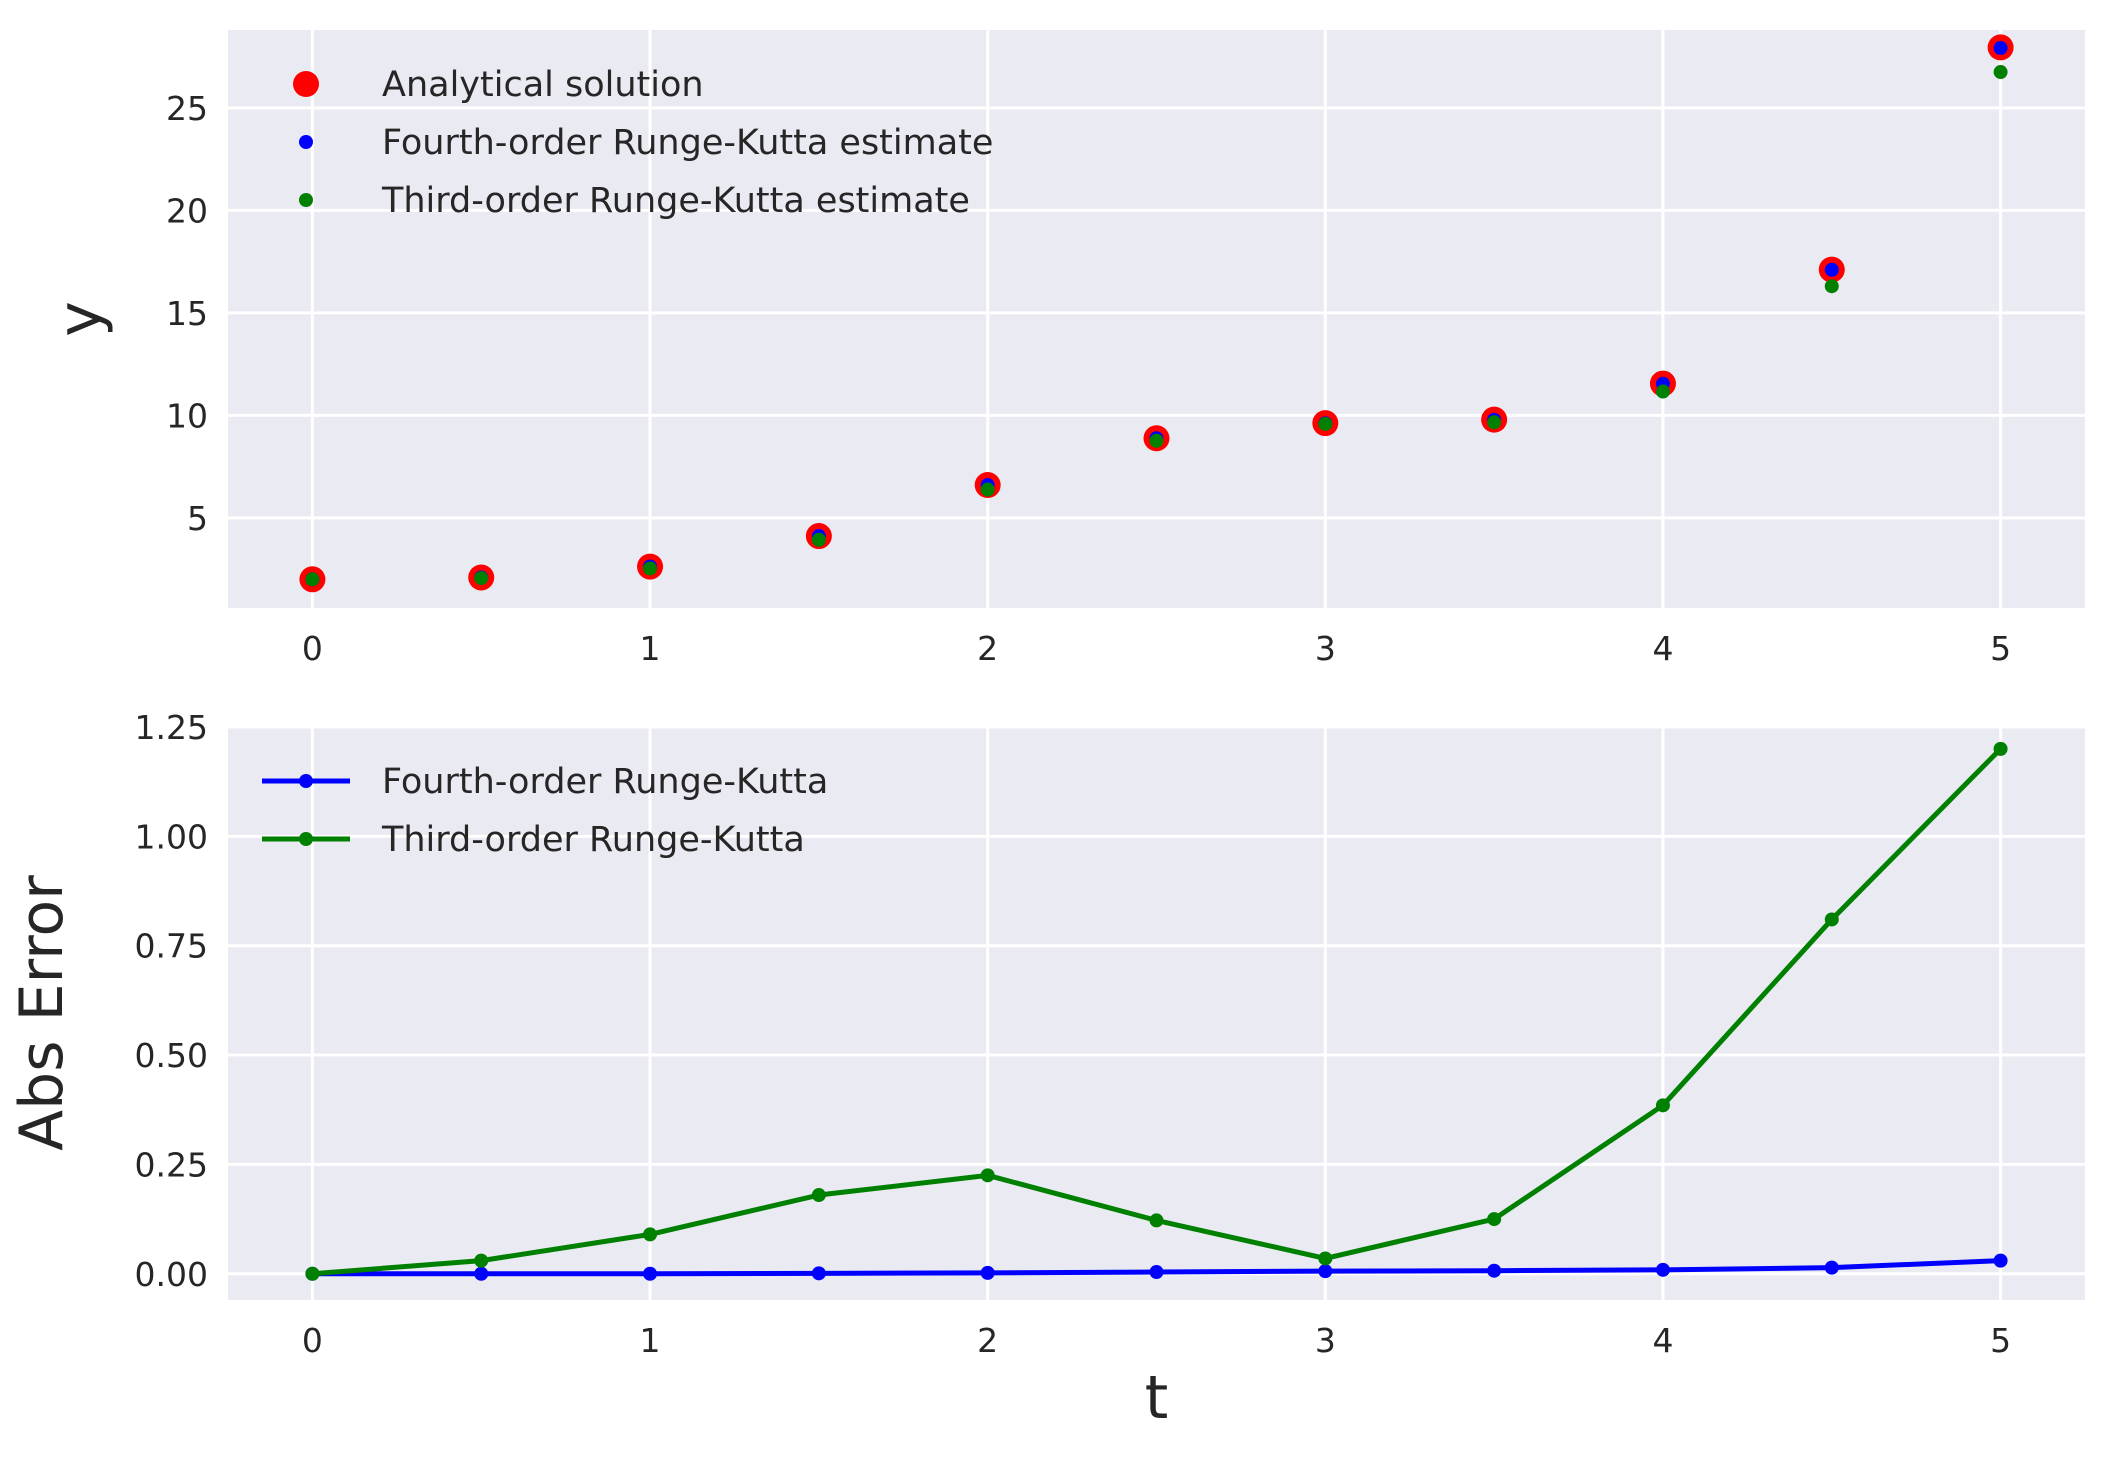  I want to click on y-tick-label: 1.25, so click(171, 727).